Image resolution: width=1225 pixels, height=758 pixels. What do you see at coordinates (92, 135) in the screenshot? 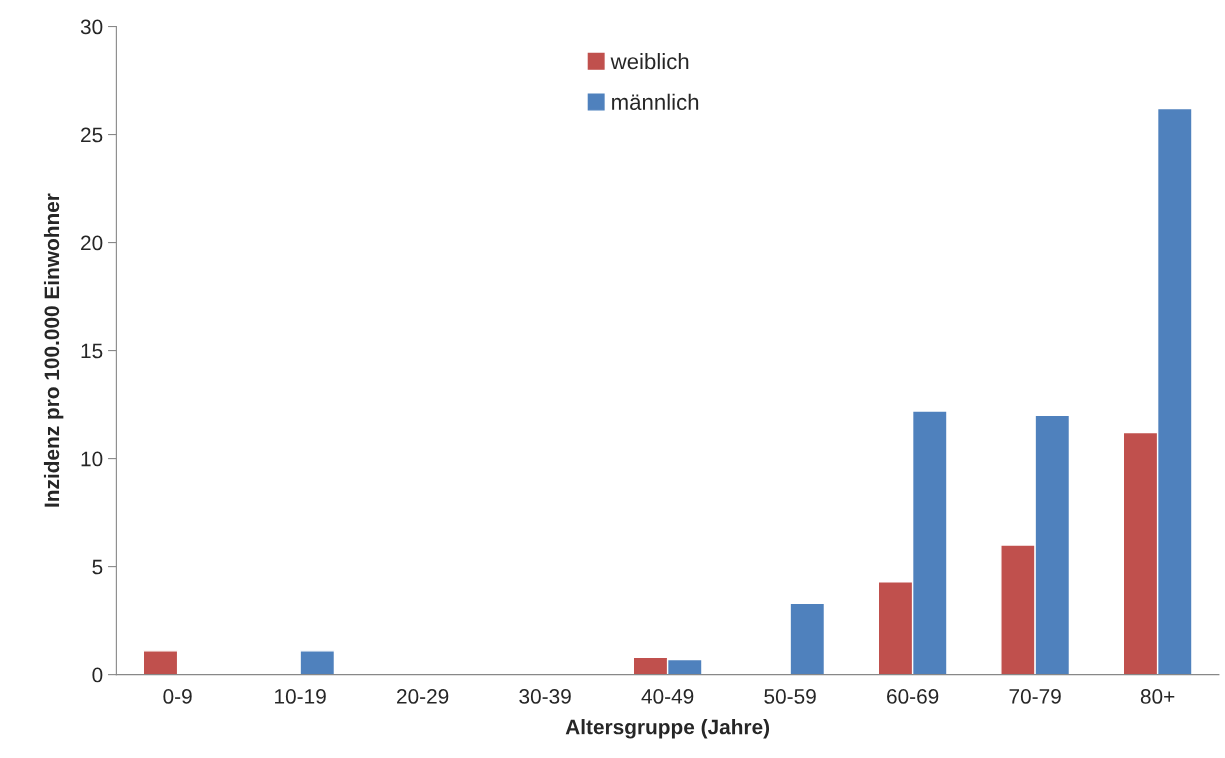
I see `y-tick-label: 25` at bounding box center [92, 135].